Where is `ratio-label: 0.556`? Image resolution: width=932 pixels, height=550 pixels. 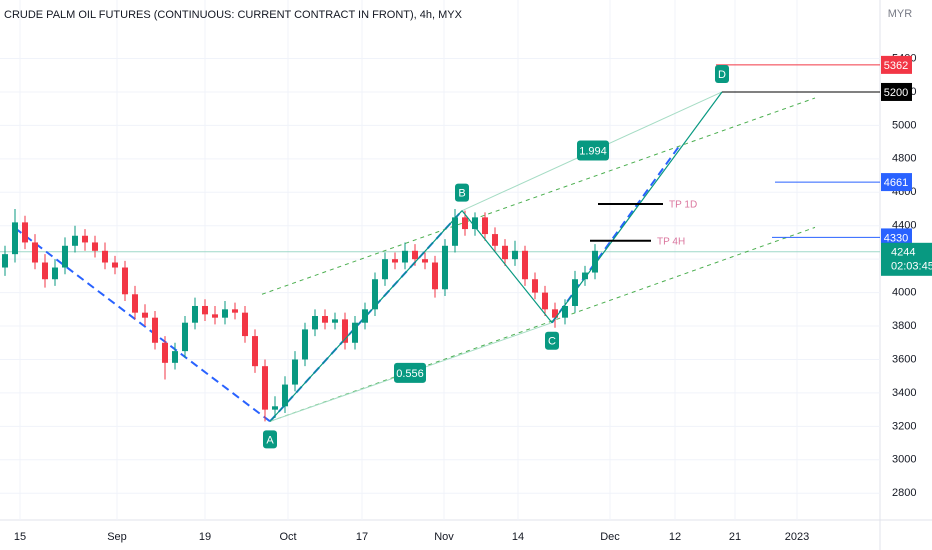 ratio-label: 0.556 is located at coordinates (410, 374).